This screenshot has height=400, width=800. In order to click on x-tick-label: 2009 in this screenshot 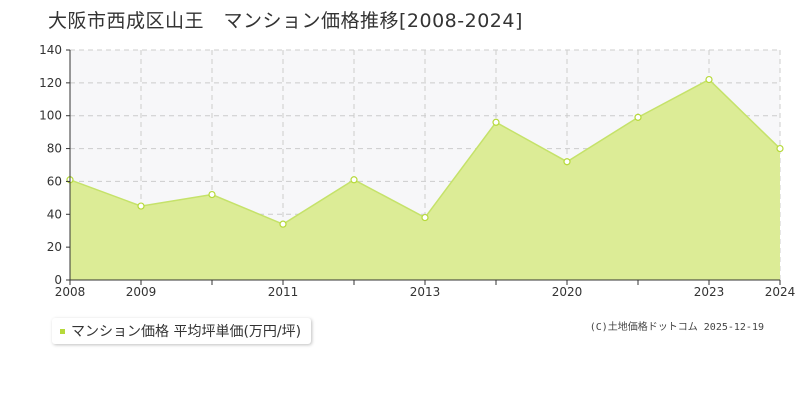, I will do `click(141, 292)`.